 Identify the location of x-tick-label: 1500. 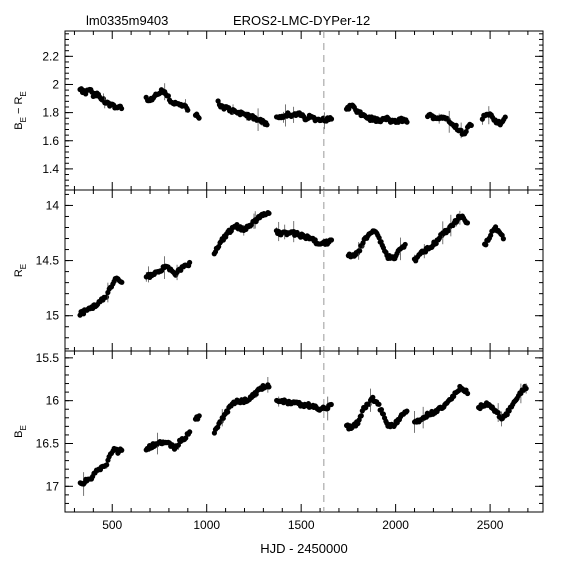
(301, 525).